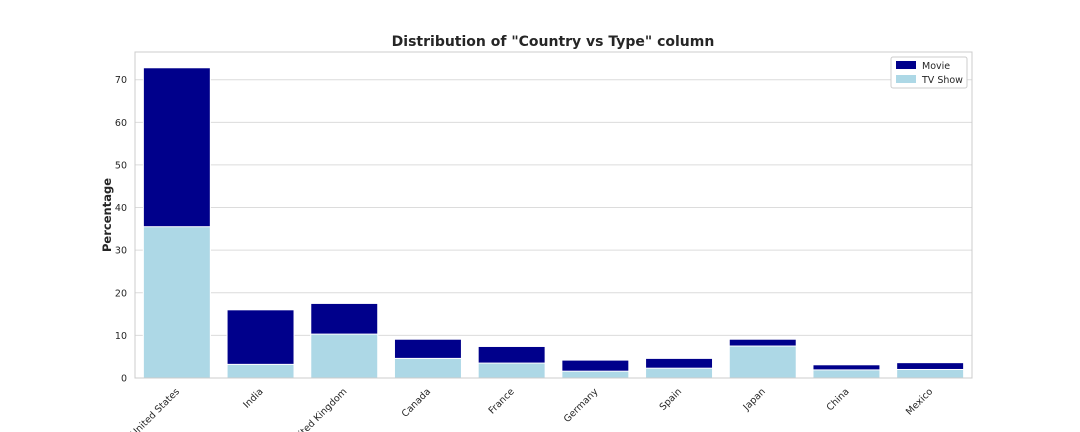 The height and width of the screenshot is (432, 1080). Describe the element at coordinates (553, 42) in the screenshot. I see `chart-title: Distribution of "Country vs Type" column` at that location.